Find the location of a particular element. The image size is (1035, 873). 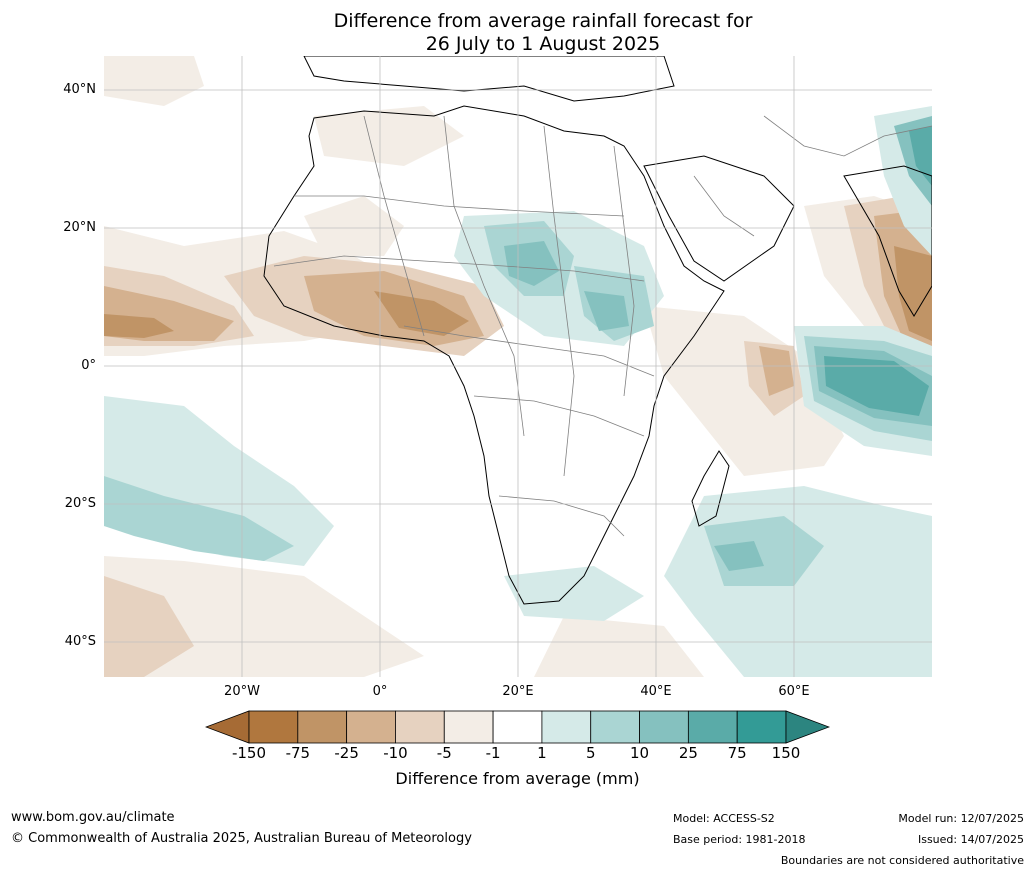

lat-label-40s: 40°S is located at coordinates (80, 641).